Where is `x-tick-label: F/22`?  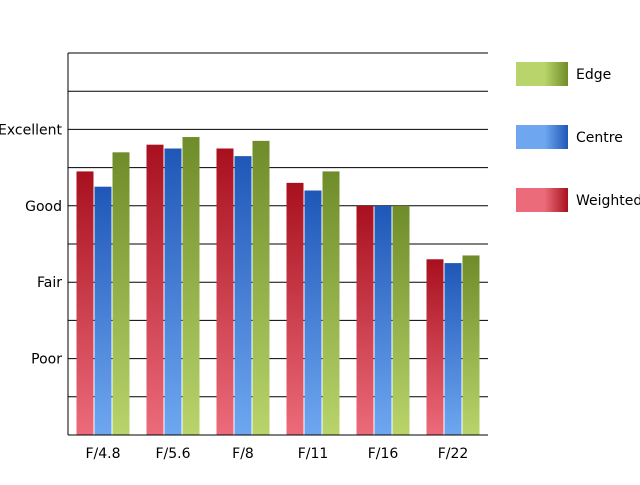 x-tick-label: F/22 is located at coordinates (453, 454).